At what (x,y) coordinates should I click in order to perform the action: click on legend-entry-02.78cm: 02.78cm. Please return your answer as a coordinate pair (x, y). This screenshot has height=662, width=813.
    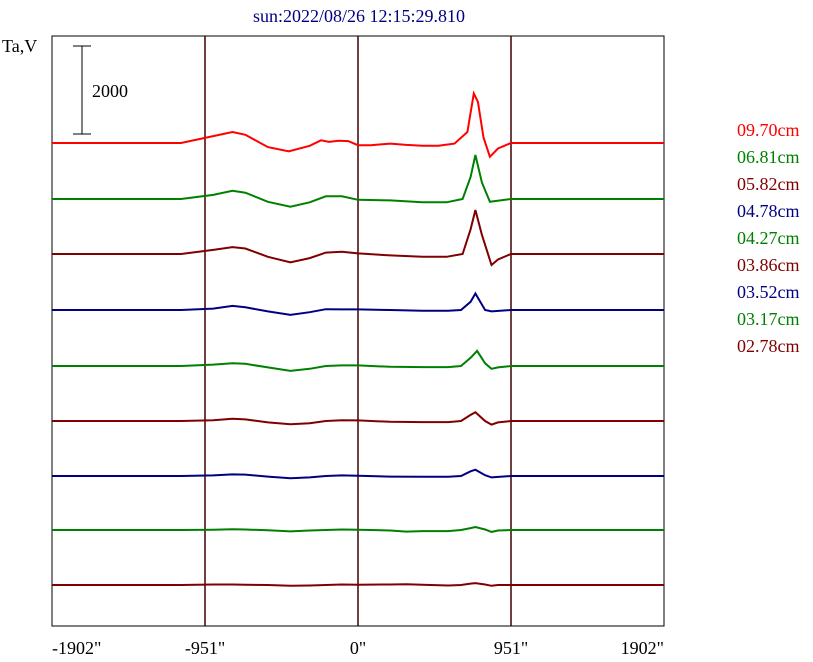
    Looking at the image, I should click on (768, 346).